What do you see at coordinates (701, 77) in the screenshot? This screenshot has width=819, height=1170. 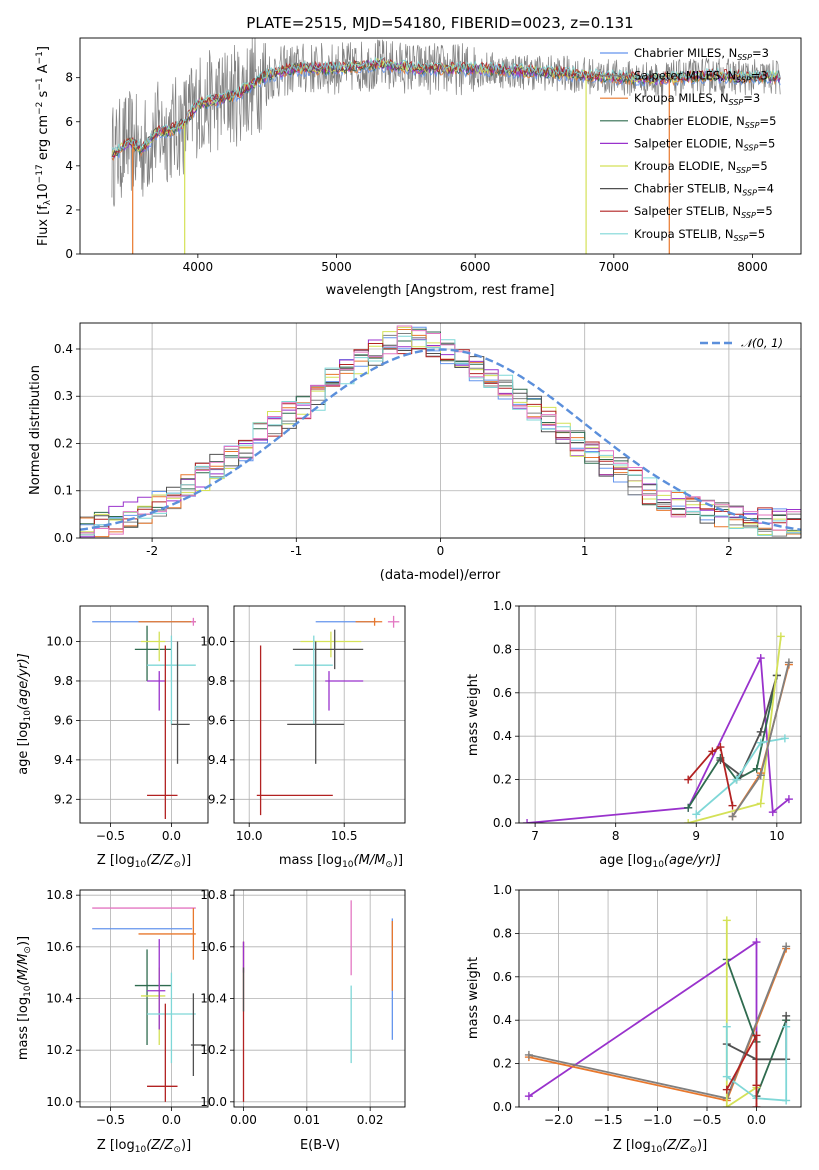 I see `spectrum-legend-entry: Salpeter MILES, NSSP=3` at bounding box center [701, 77].